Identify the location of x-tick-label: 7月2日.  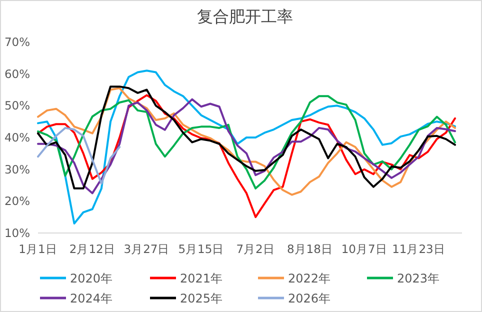
(255, 249).